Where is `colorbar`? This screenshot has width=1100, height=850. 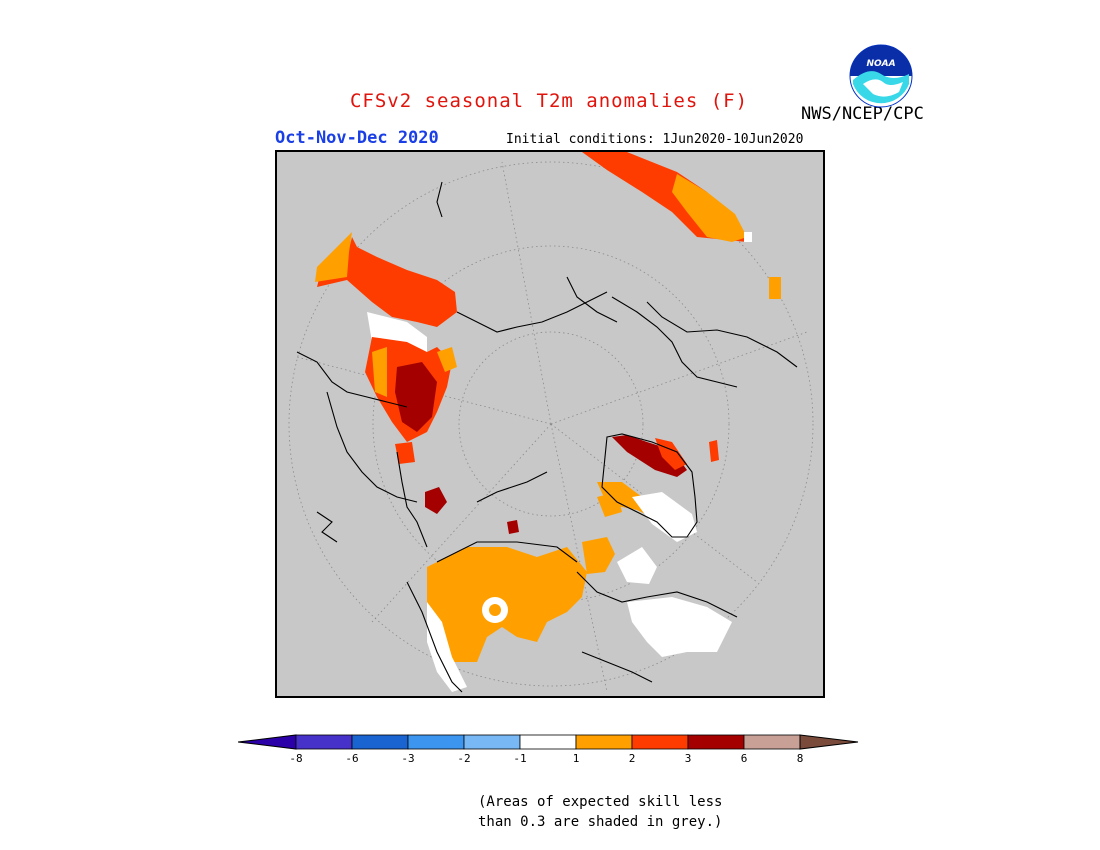
colorbar is located at coordinates (550, 744).